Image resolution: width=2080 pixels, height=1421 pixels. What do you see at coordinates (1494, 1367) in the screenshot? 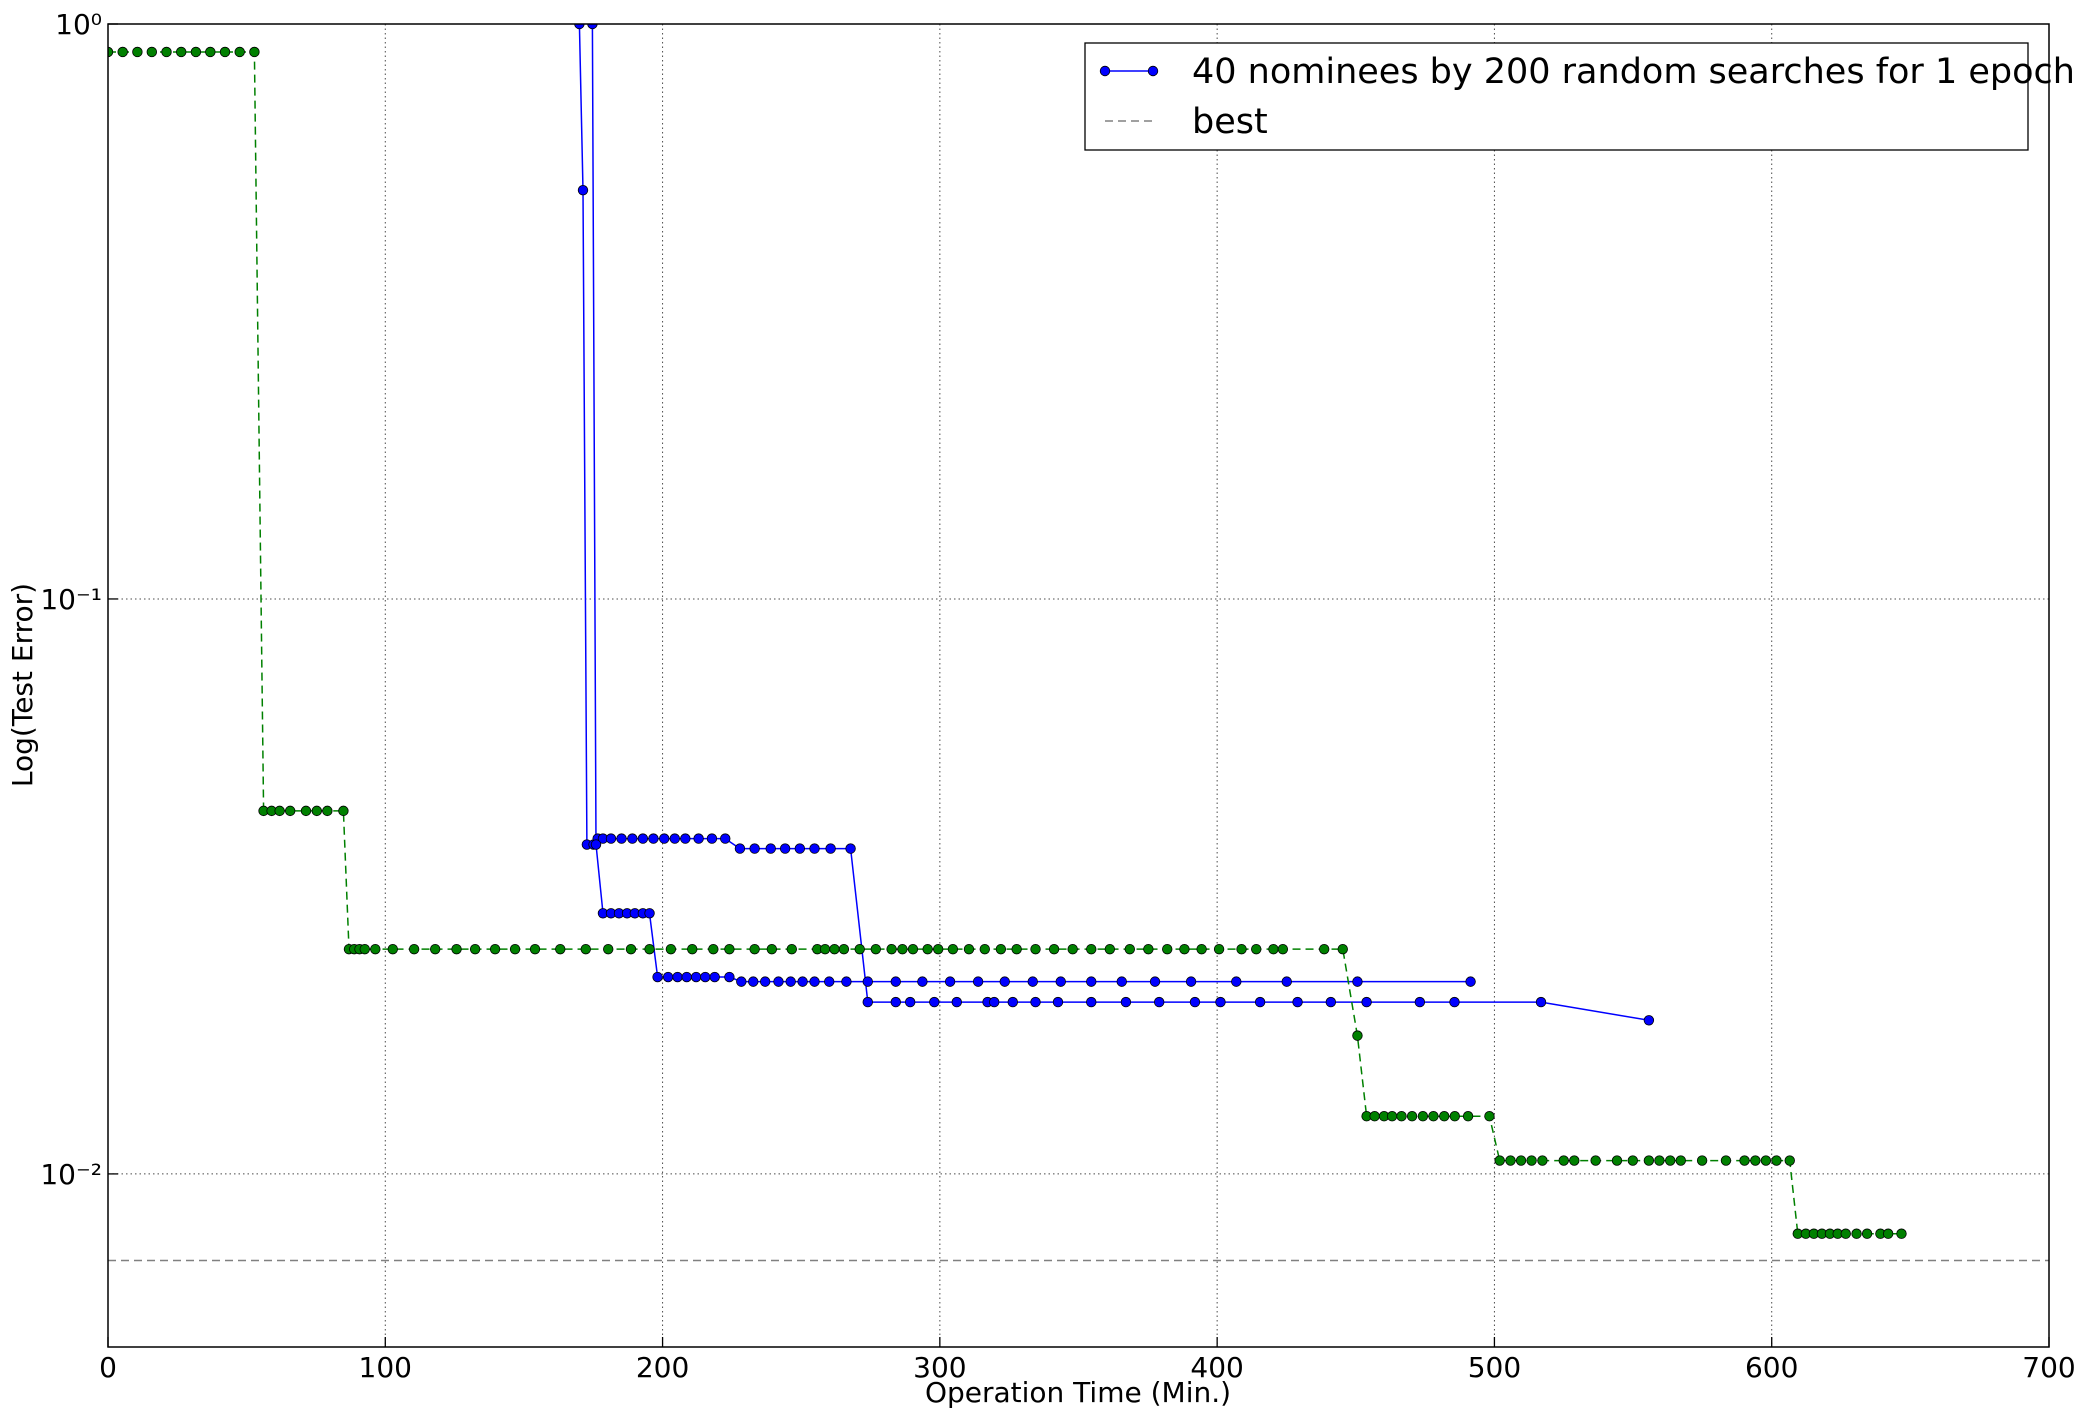
I see `x-tick-label: 500` at bounding box center [1494, 1367].